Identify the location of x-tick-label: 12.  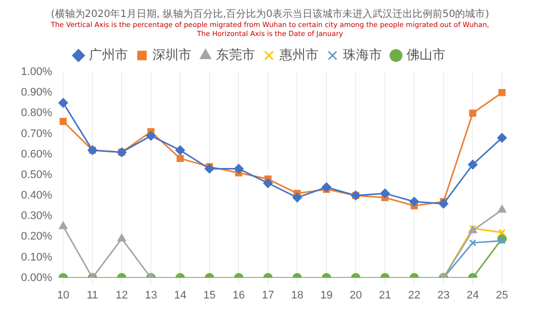
(122, 295).